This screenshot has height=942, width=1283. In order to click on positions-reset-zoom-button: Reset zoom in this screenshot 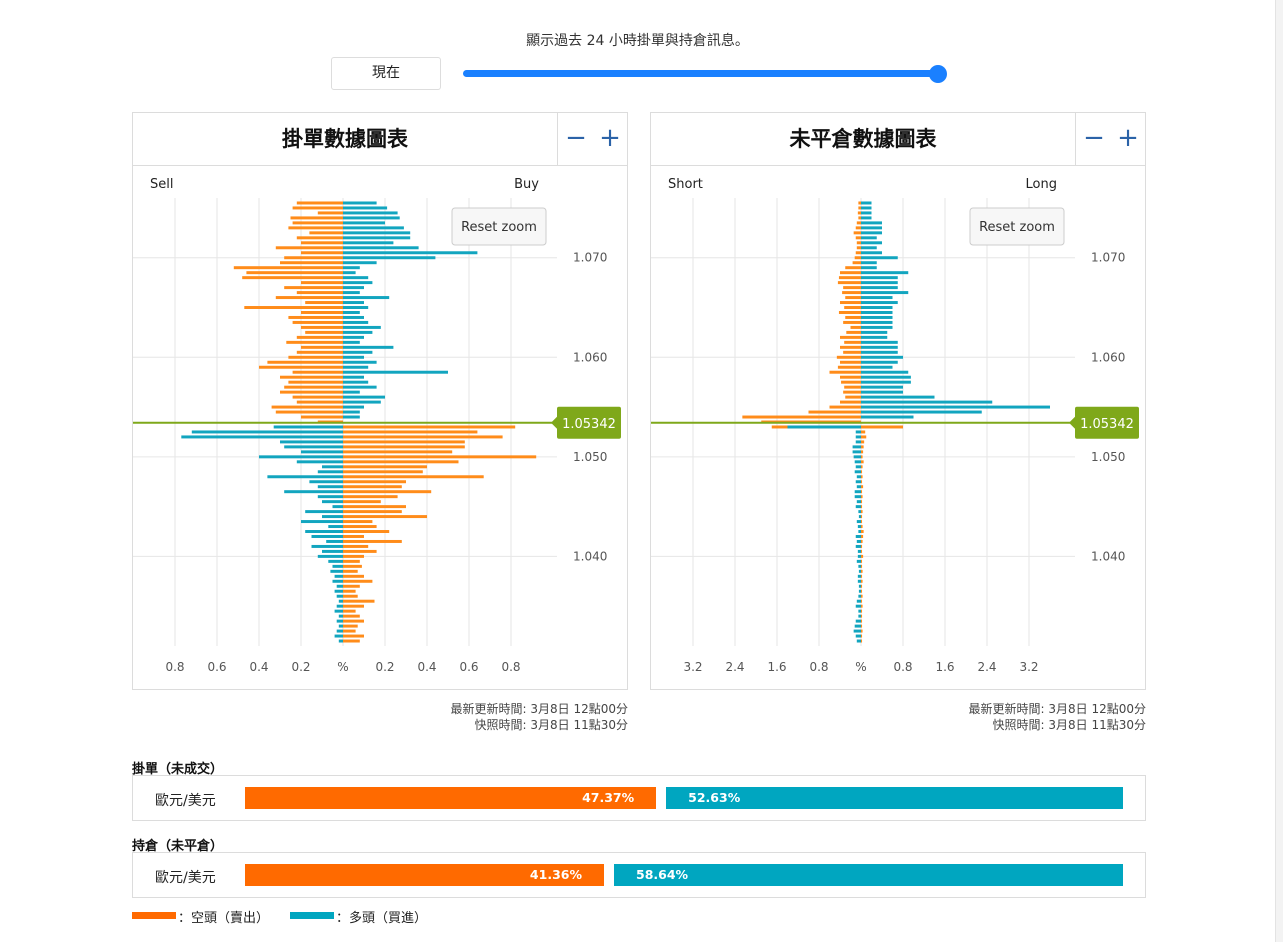, I will do `click(1017, 226)`.